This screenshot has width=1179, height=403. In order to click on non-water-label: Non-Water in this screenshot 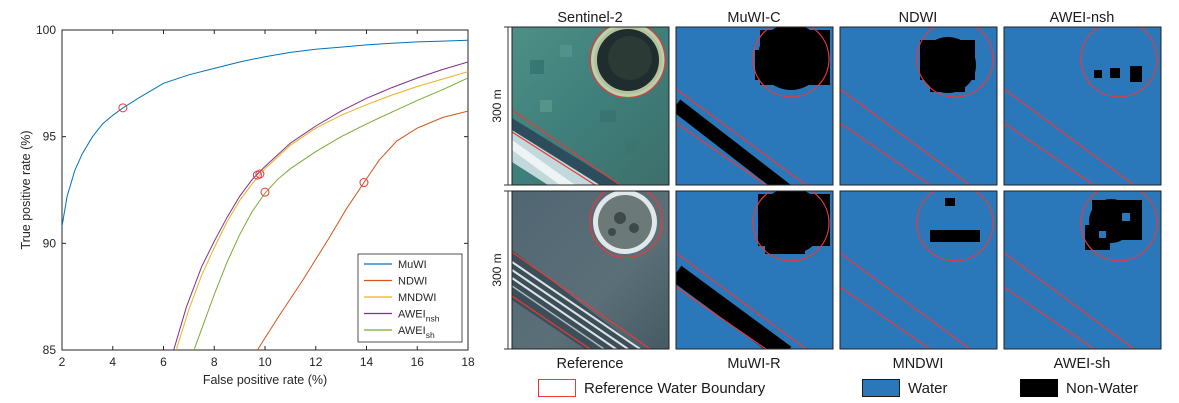, I will do `click(1102, 388)`.